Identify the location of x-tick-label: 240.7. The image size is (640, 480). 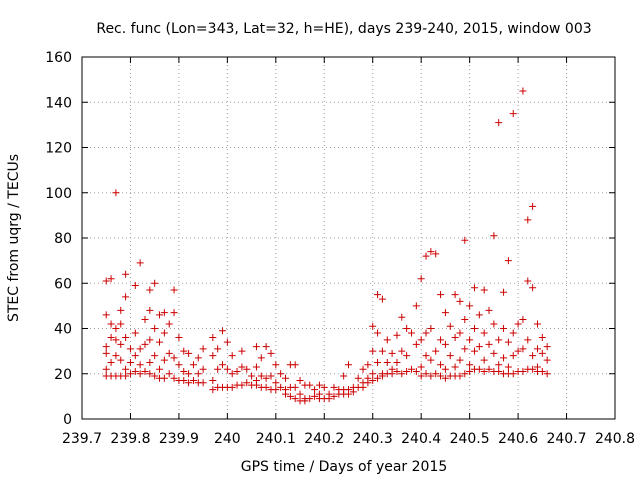
(566, 439).